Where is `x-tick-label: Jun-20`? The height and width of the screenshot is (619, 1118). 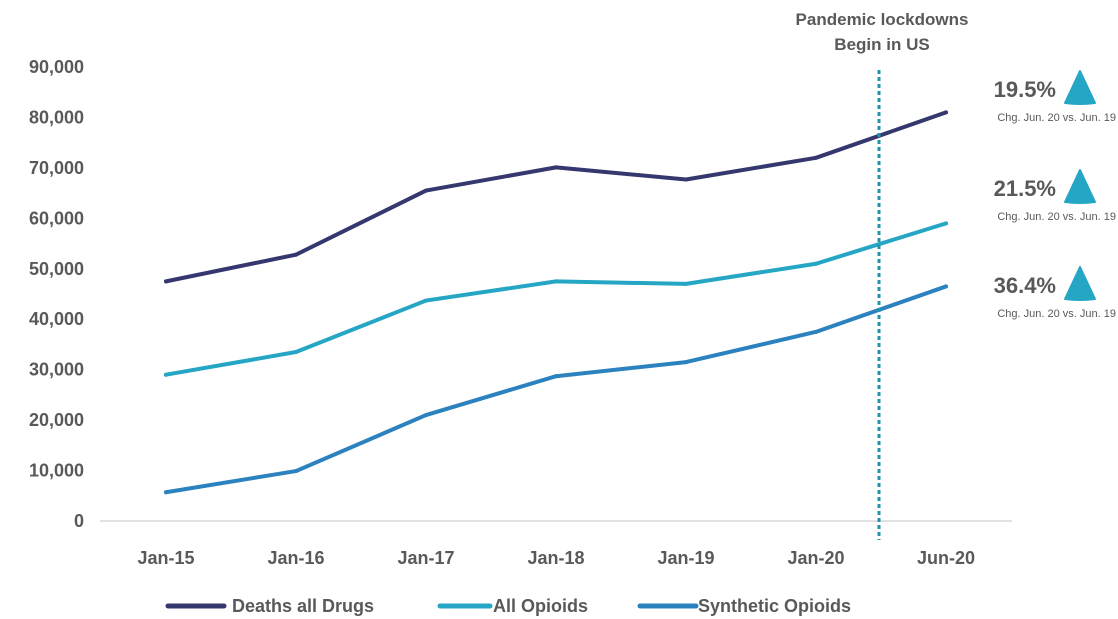 x-tick-label: Jun-20 is located at coordinates (946, 558).